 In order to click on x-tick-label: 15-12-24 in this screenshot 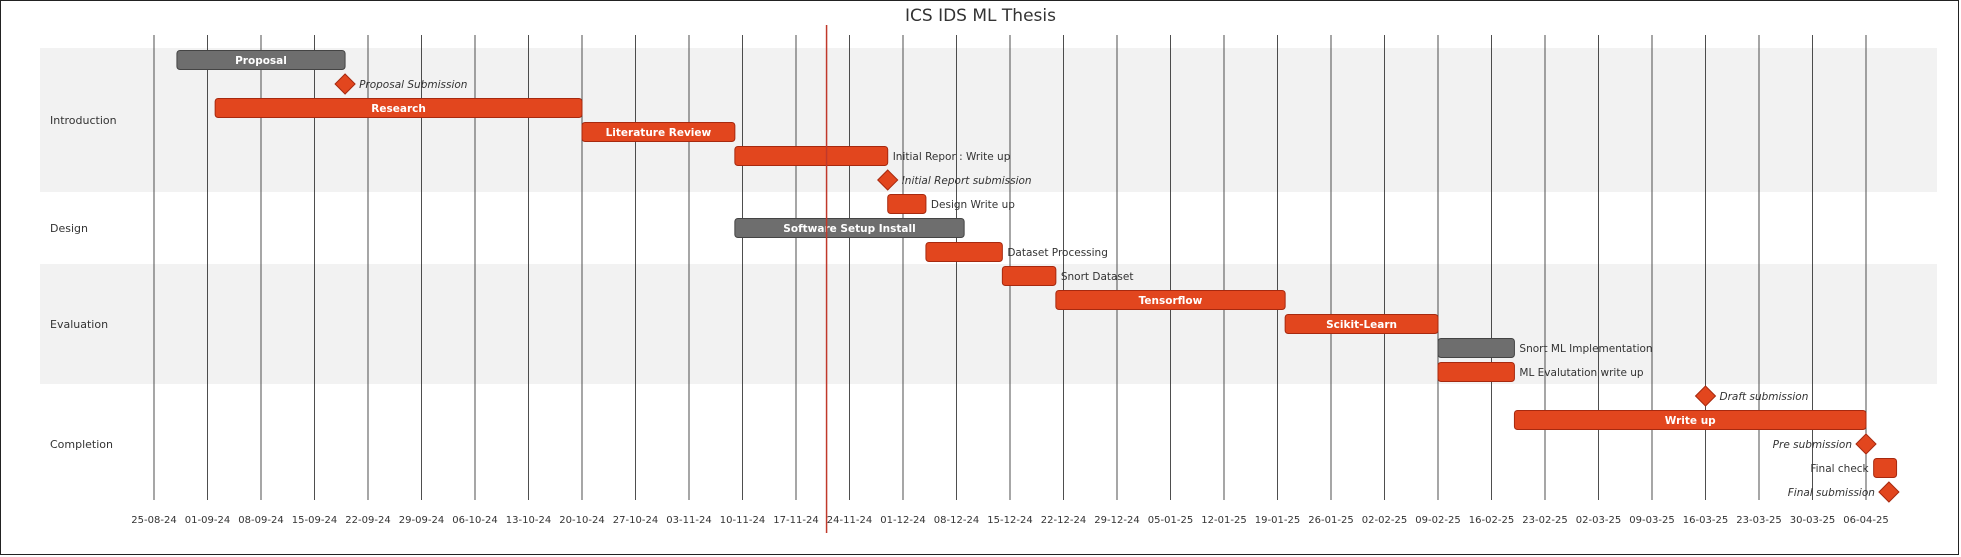, I will do `click(1009, 520)`.